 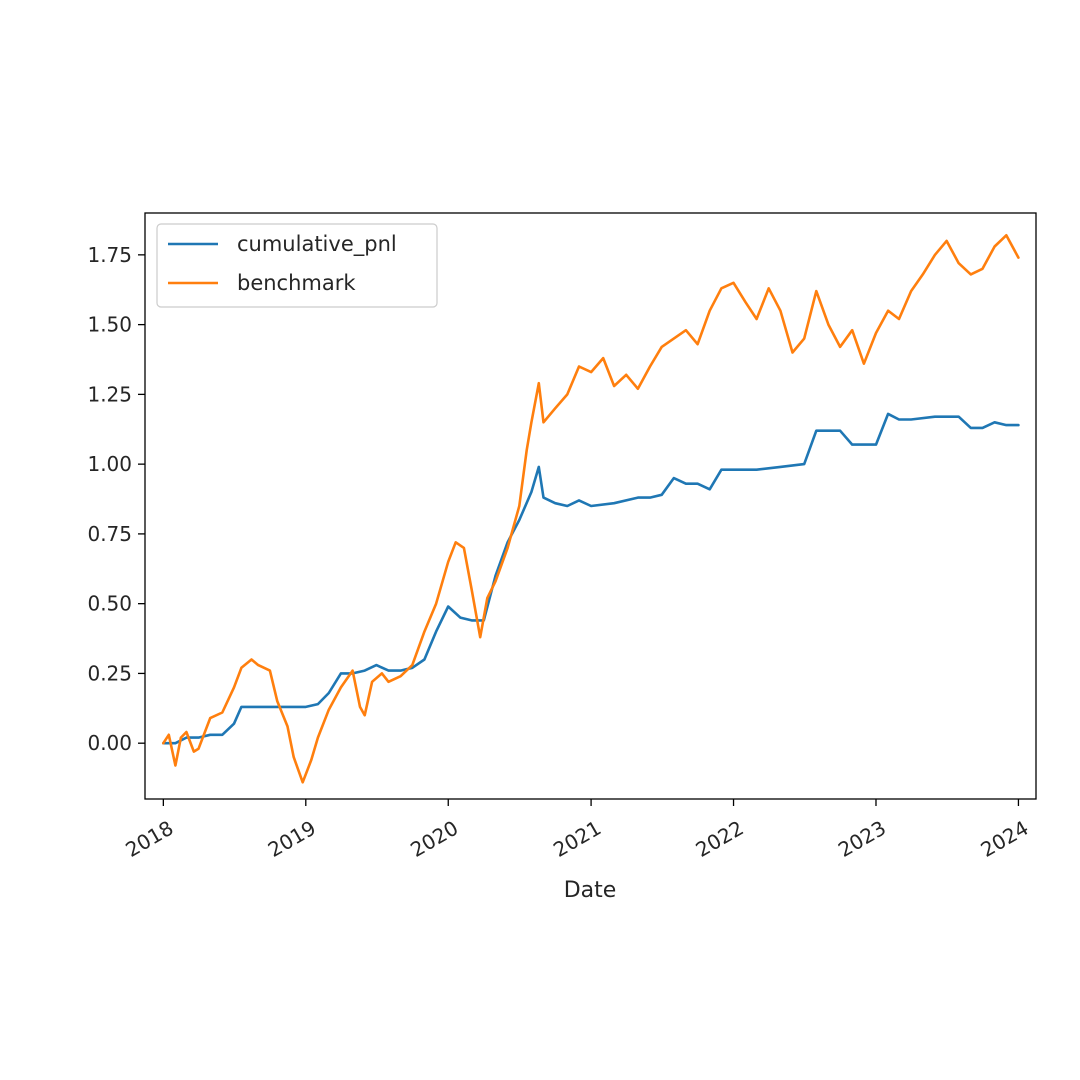 I want to click on x-tick-label: 2022, so click(x=720, y=839).